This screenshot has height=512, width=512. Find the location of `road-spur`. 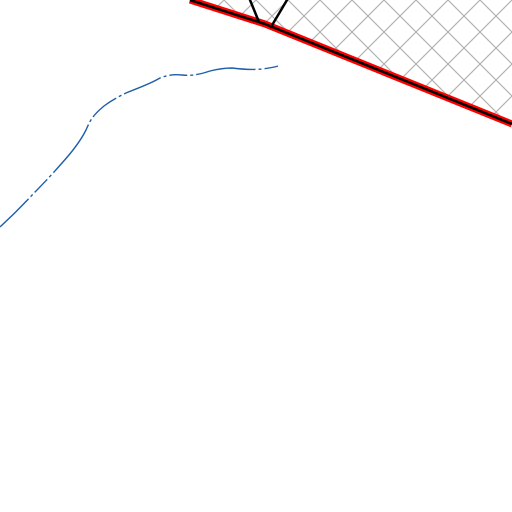

road-spur is located at coordinates (268, 14).